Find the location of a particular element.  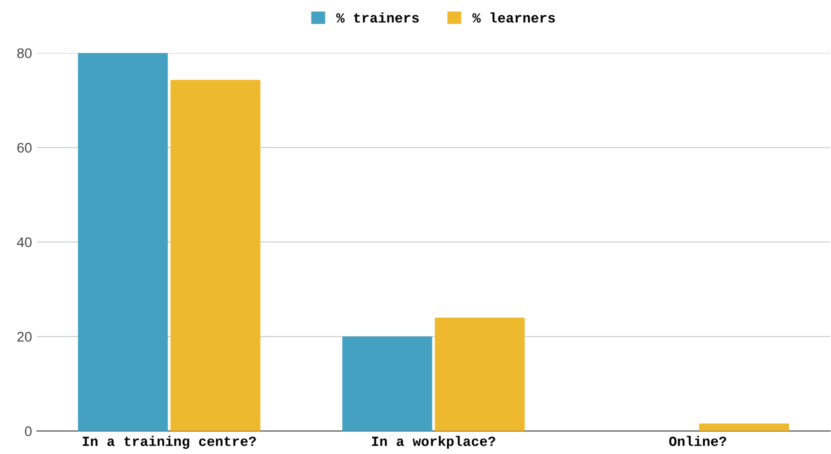

y-tick-label: 20 is located at coordinates (24, 337).